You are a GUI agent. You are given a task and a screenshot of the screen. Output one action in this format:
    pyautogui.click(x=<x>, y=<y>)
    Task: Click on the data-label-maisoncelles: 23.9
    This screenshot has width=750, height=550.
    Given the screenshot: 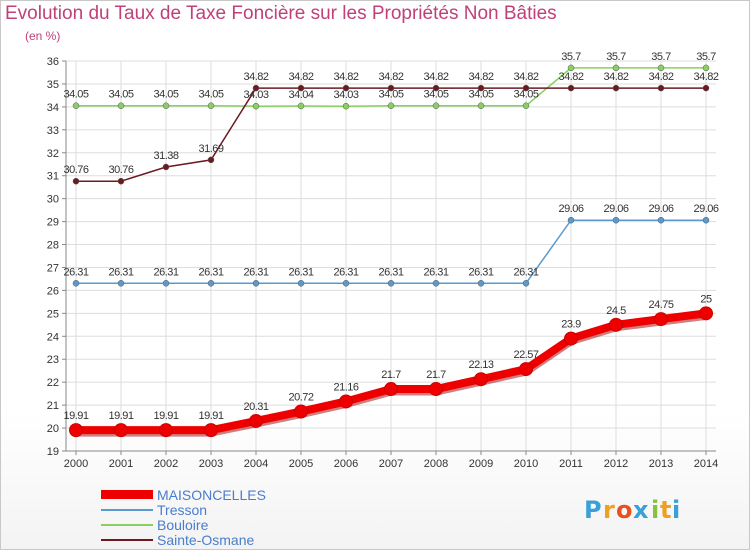 What is the action you would take?
    pyautogui.click(x=571, y=325)
    